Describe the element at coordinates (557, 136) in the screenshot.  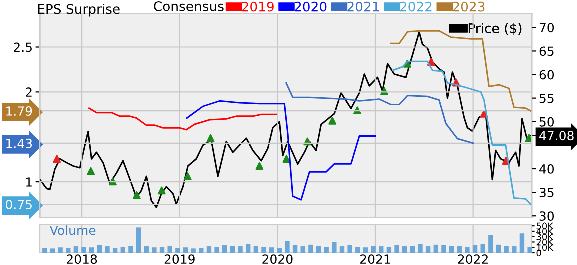
I see `y2-tick-label: 47.08` at that location.